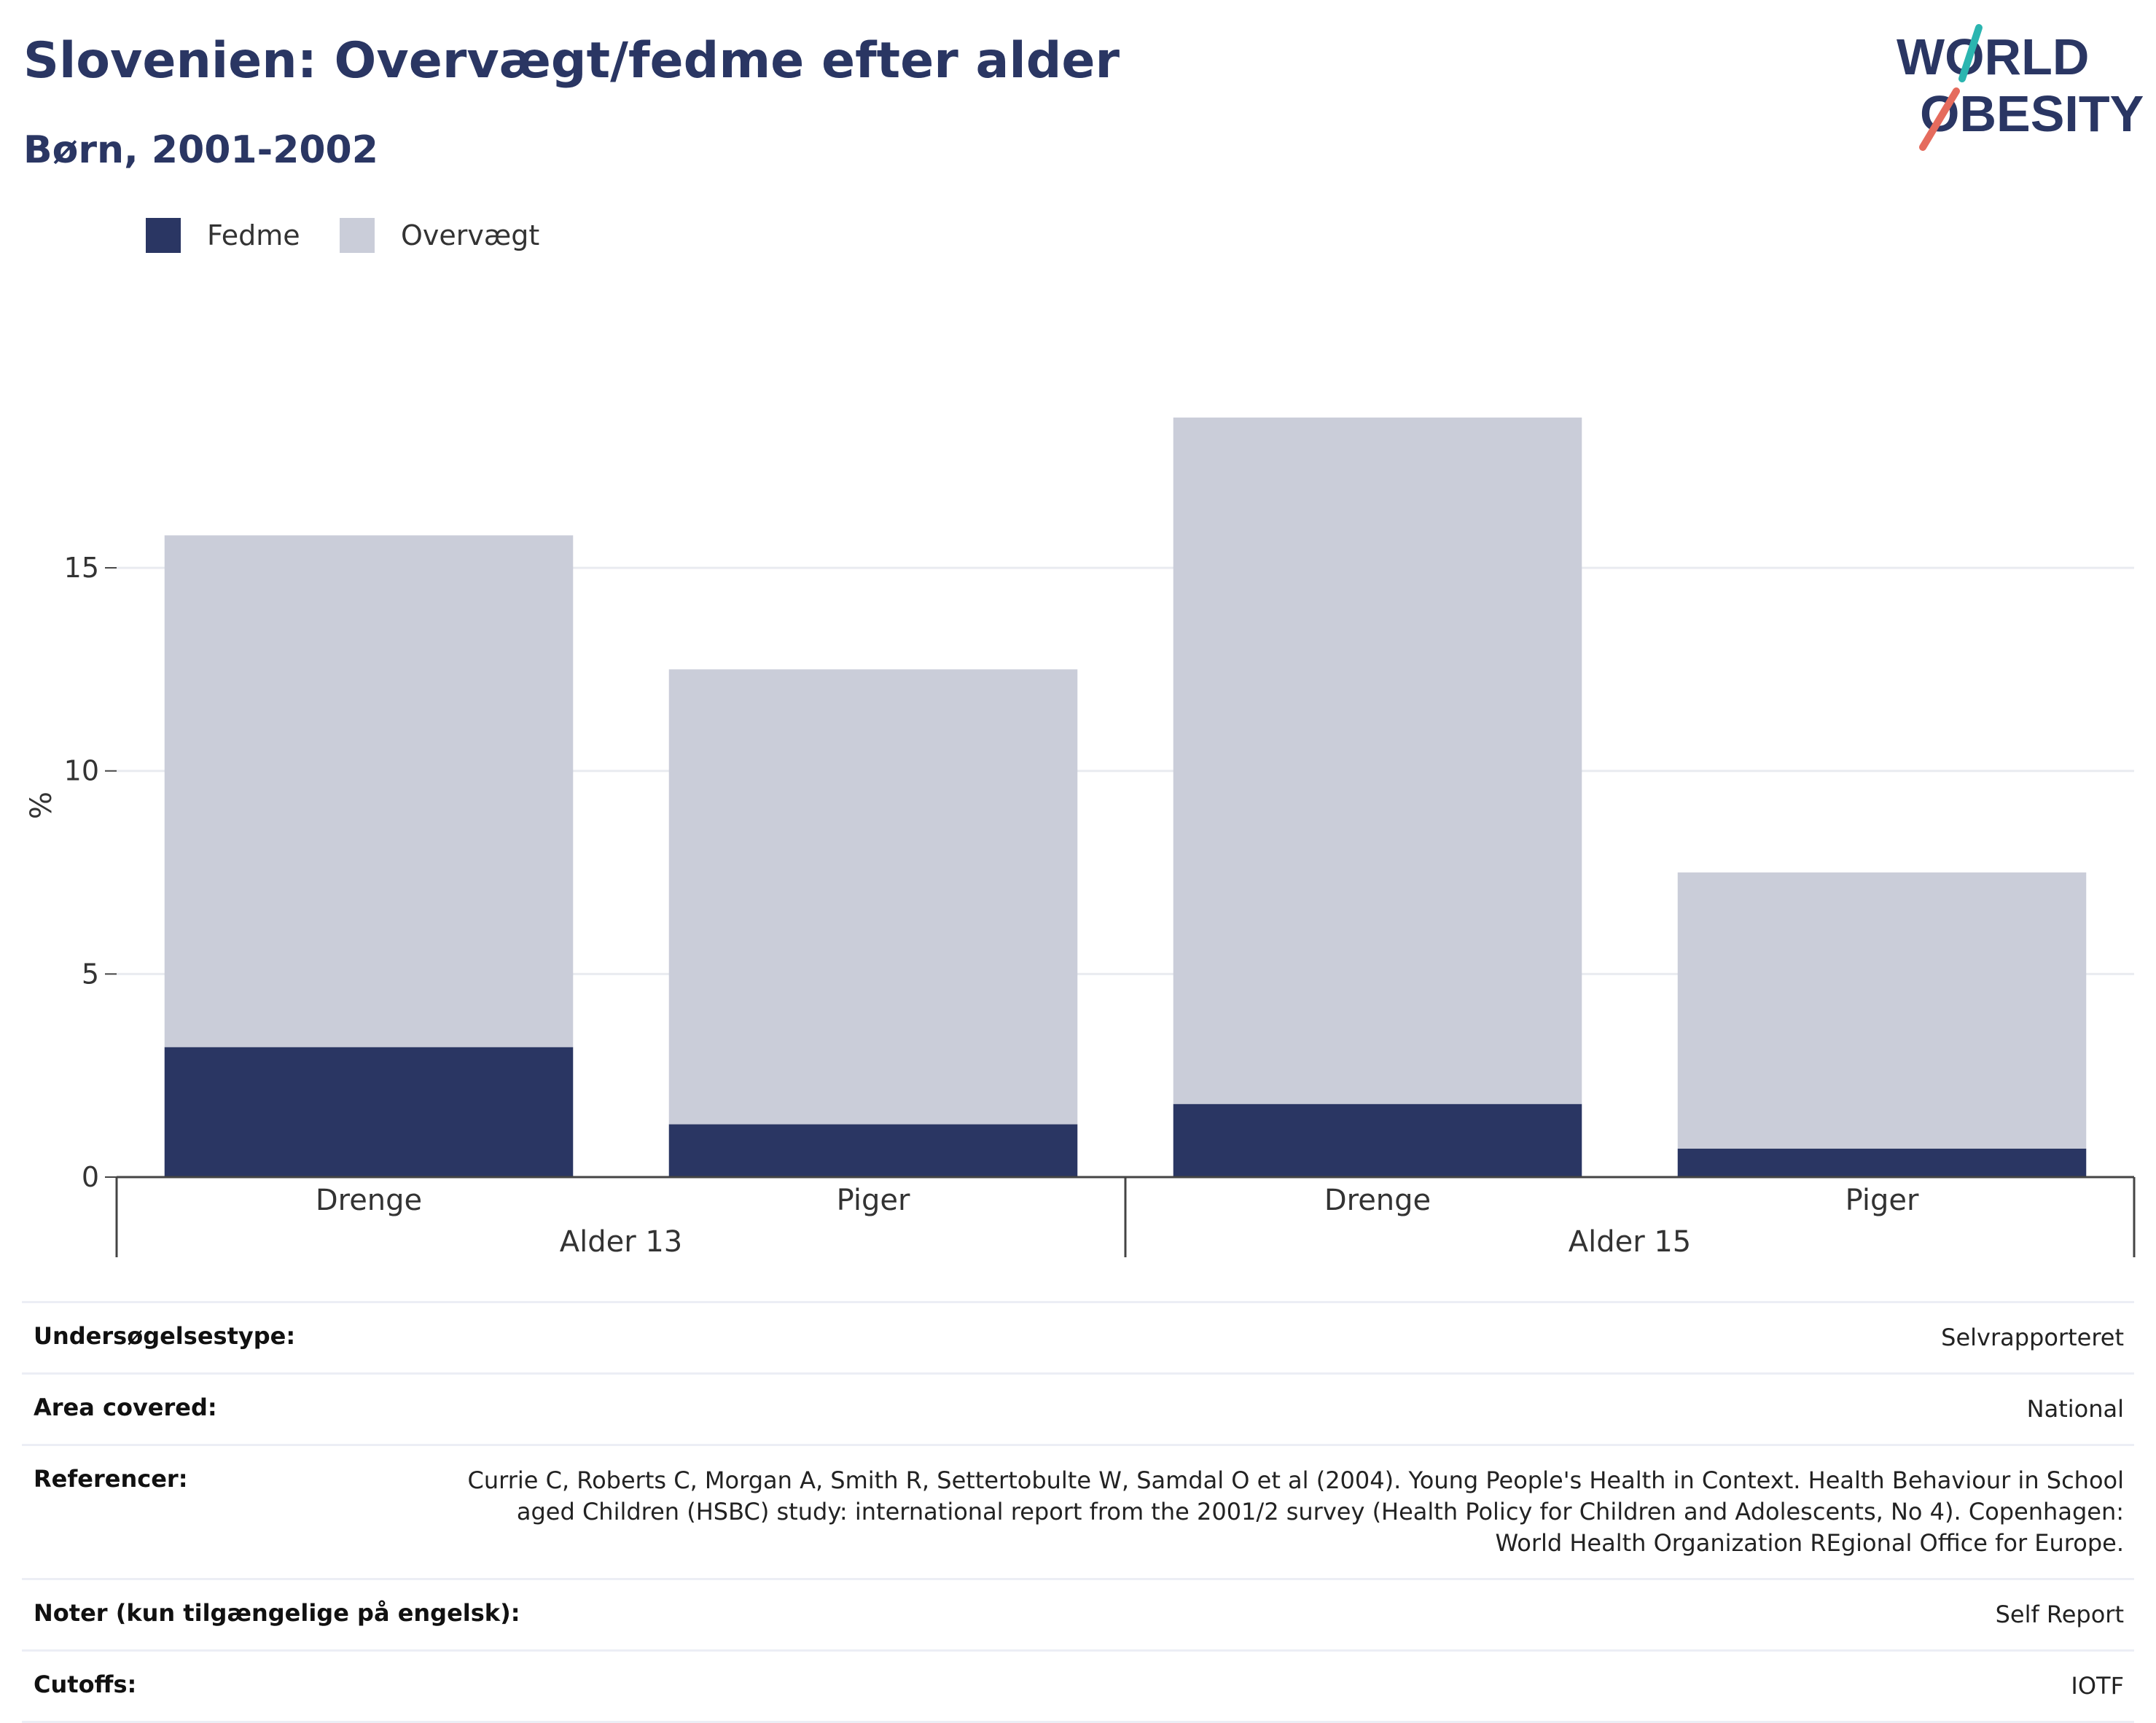  I want to click on logo-line1: WORLD, so click(1993, 56).